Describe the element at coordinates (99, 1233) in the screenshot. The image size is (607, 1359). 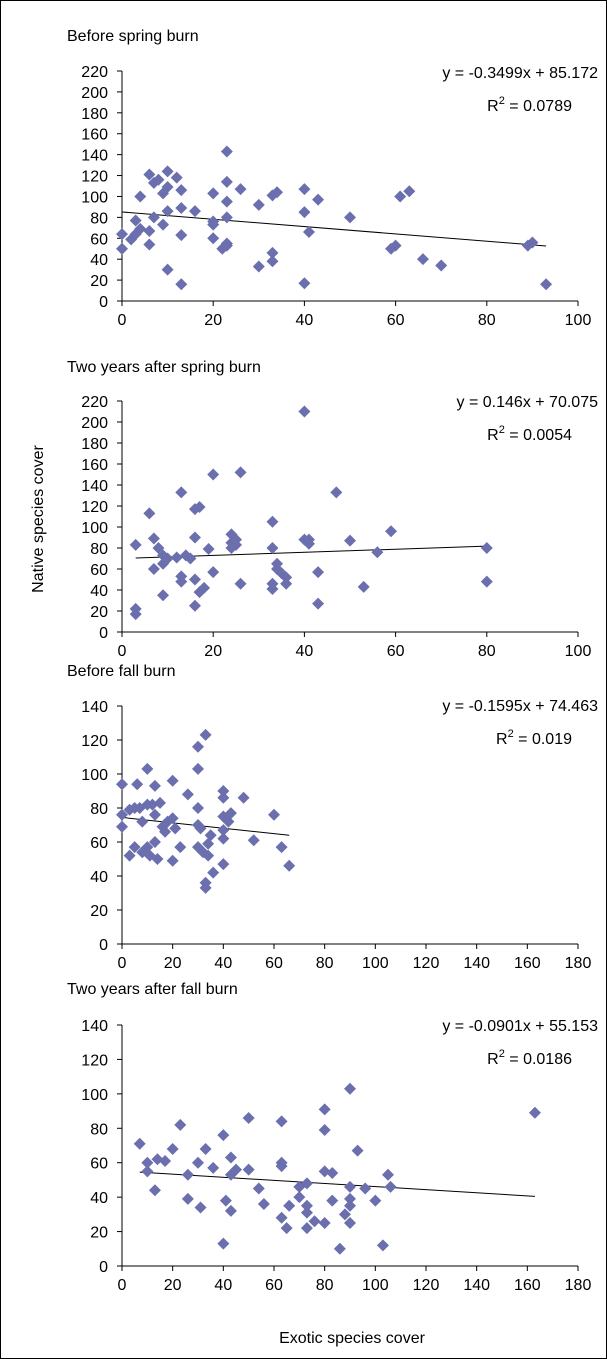
I see `panel-4-y-tick-label: 20` at that location.